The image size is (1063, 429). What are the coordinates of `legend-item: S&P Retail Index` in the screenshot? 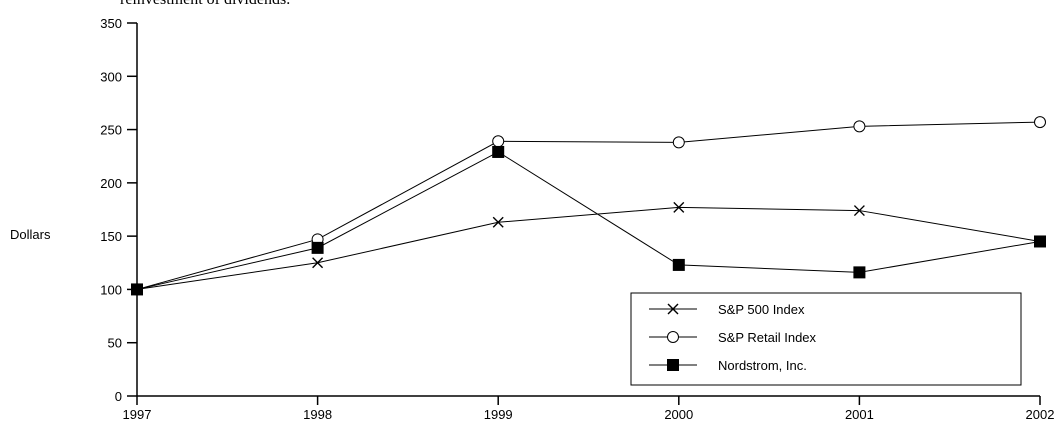 It's located at (733, 337).